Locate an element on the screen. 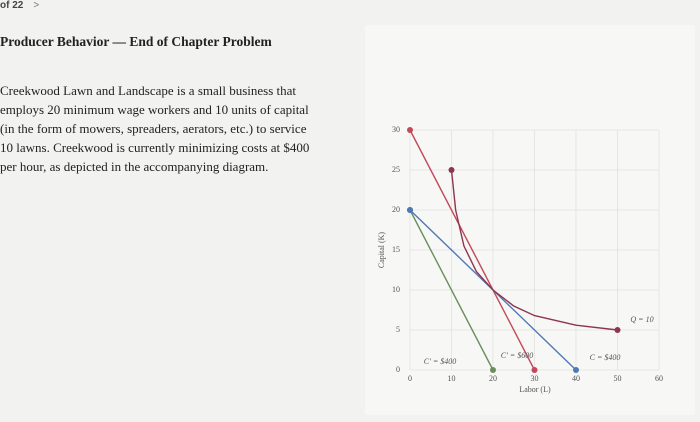 Image resolution: width=700 pixels, height=422 pixels. x-tick-label: 60 is located at coordinates (659, 378).